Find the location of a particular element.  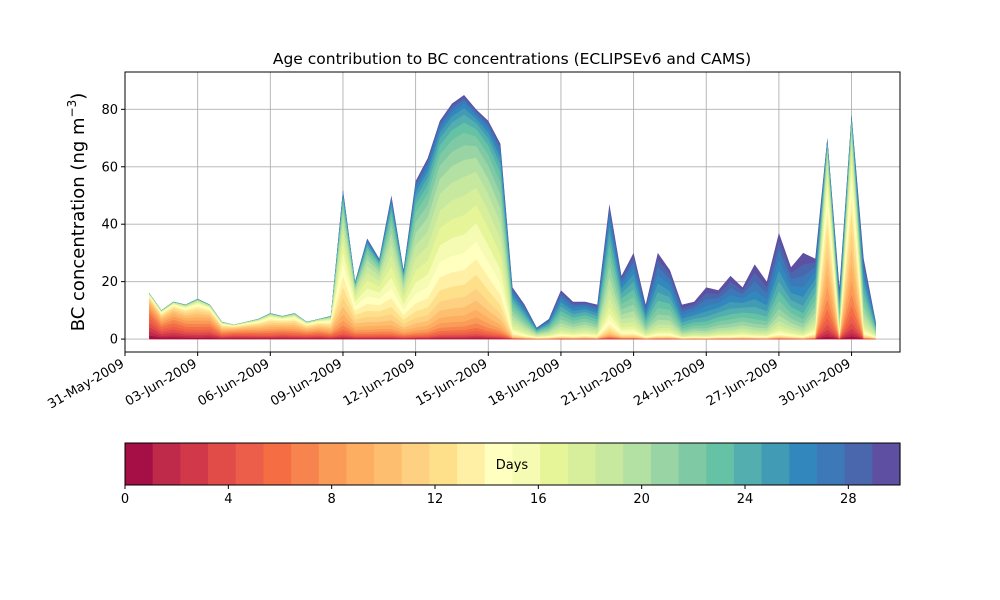

y-tick-label: 60 is located at coordinates (109, 167).